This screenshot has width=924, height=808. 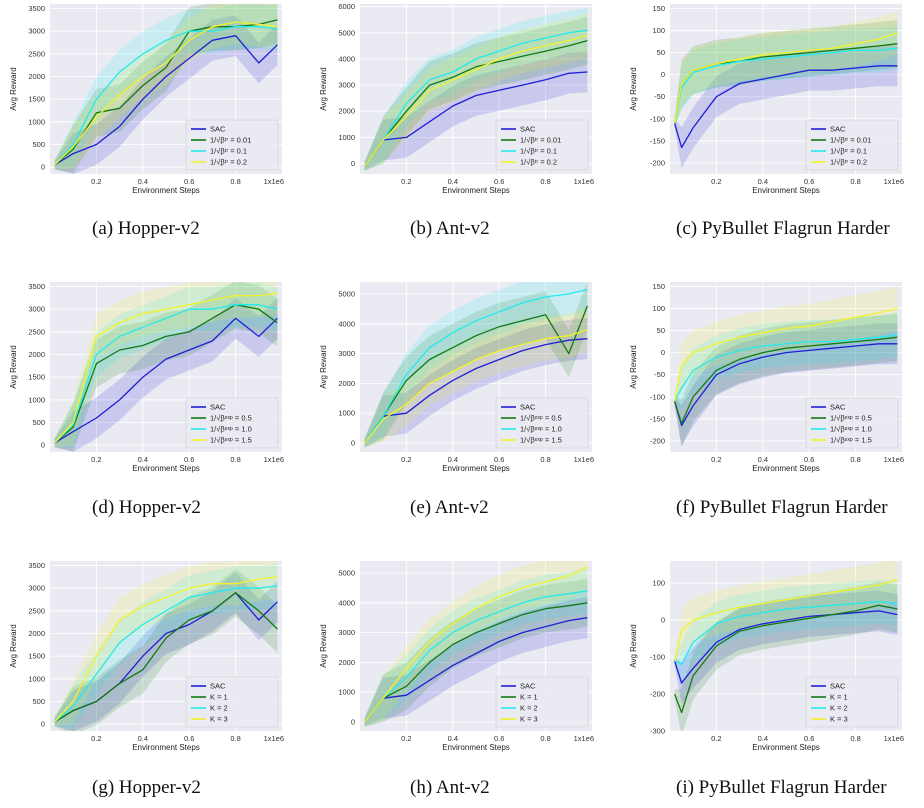 I want to click on y-tick-label: 2500, so click(x=36, y=53).